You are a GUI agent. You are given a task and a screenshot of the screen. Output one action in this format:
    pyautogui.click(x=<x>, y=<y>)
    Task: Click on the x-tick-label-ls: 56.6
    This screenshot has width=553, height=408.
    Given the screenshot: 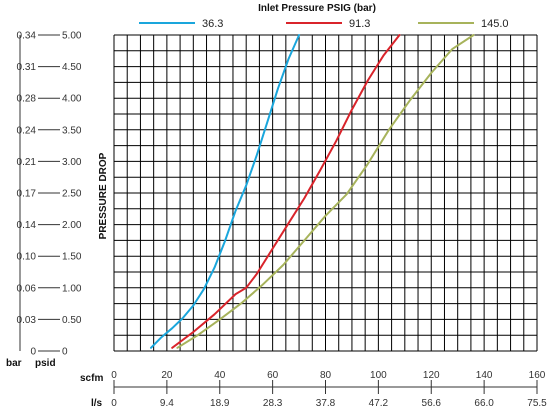 What is the action you would take?
    pyautogui.click(x=432, y=403)
    